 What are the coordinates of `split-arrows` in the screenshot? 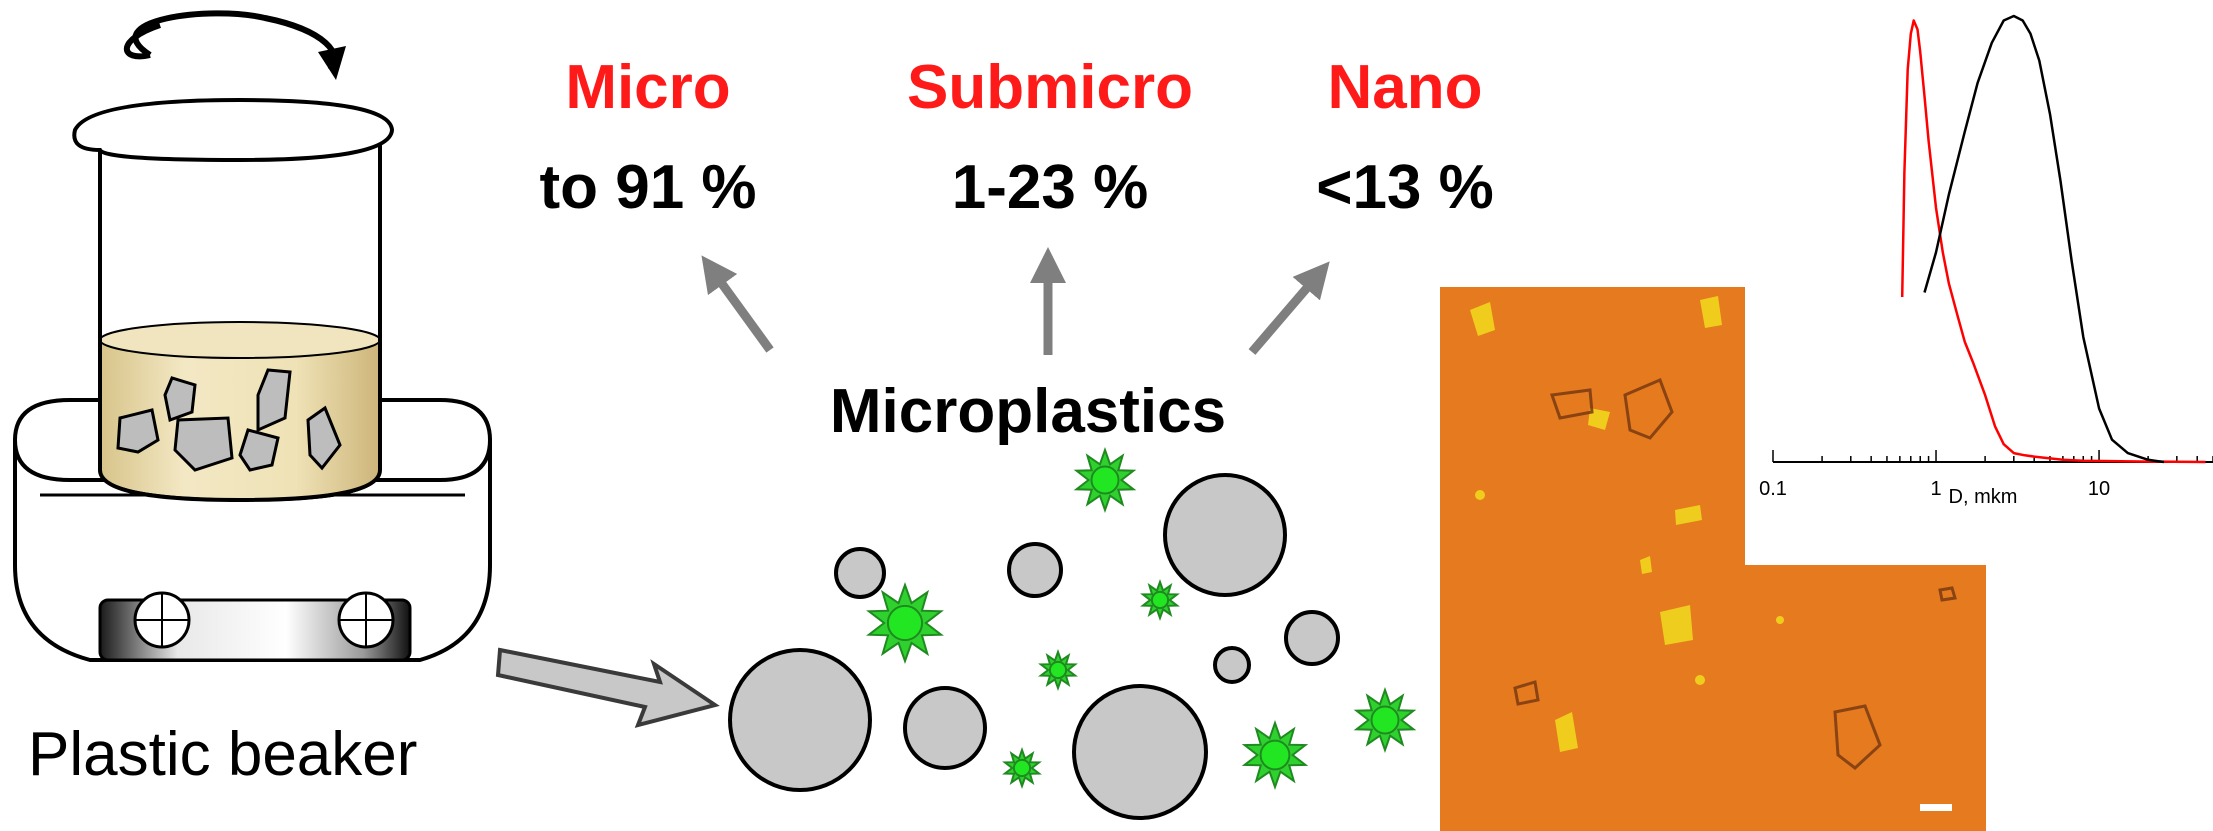 It's located at (1015, 301).